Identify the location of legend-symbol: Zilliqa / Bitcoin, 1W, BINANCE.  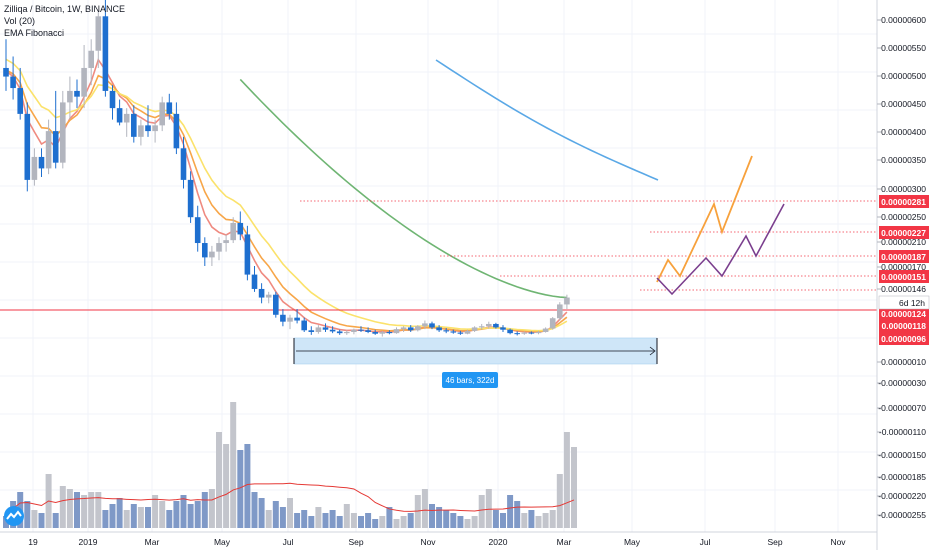
(65, 9).